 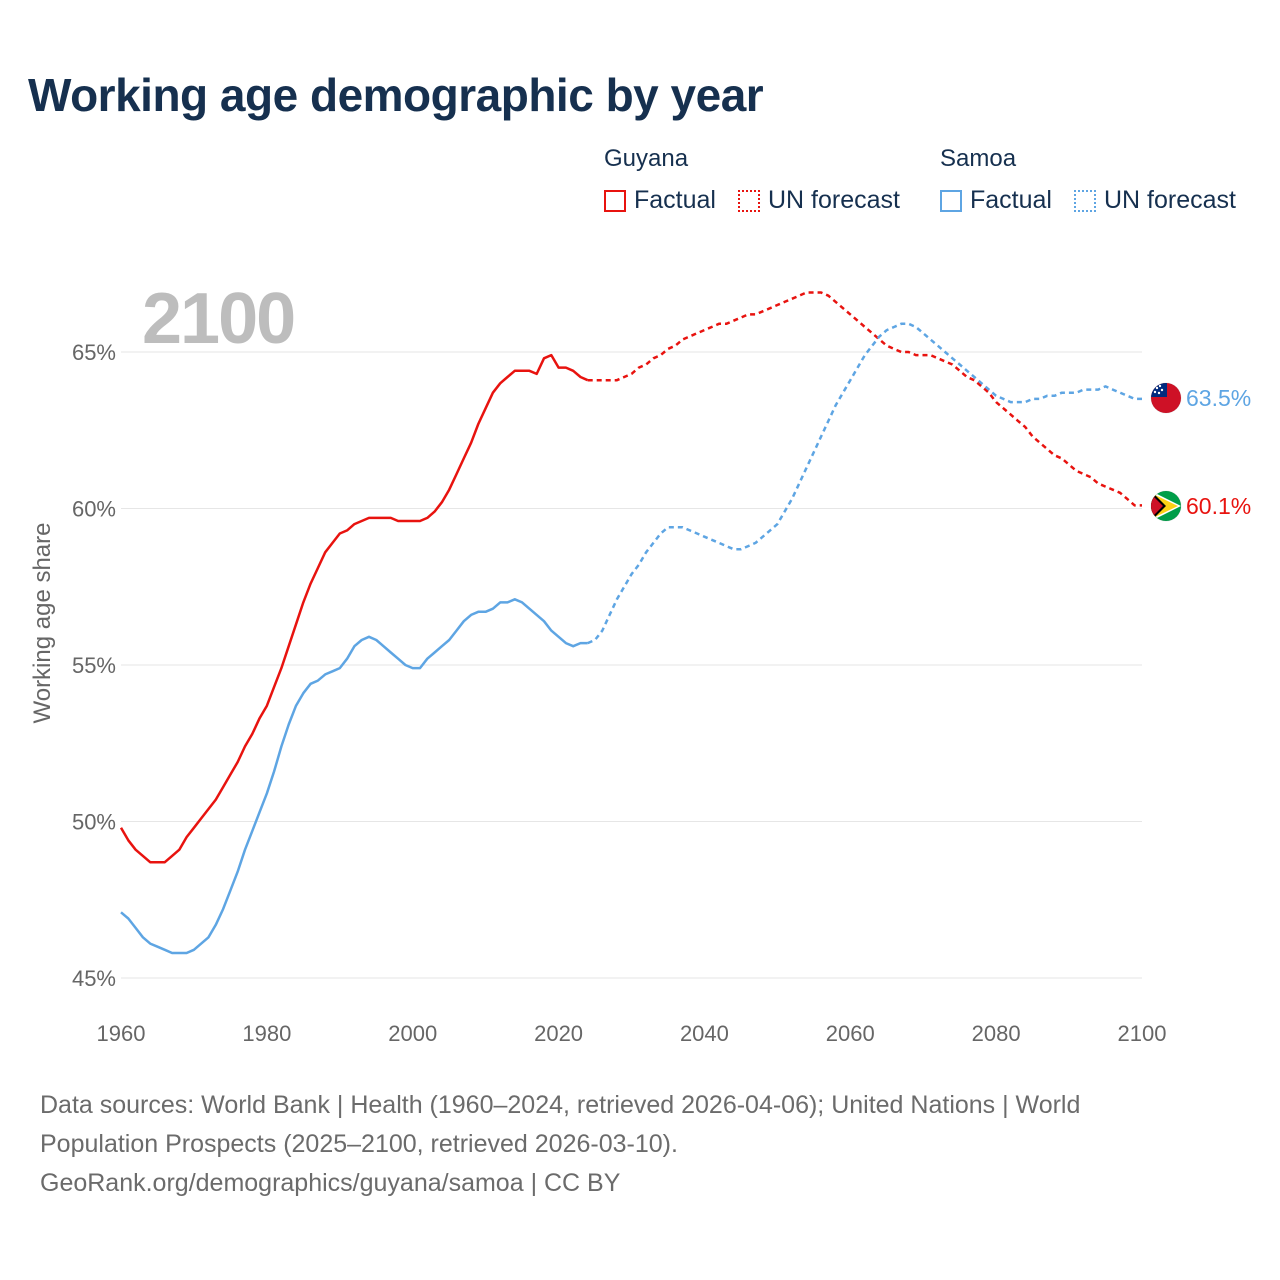 I want to click on y-tick-label: 55%, so click(x=94, y=665).